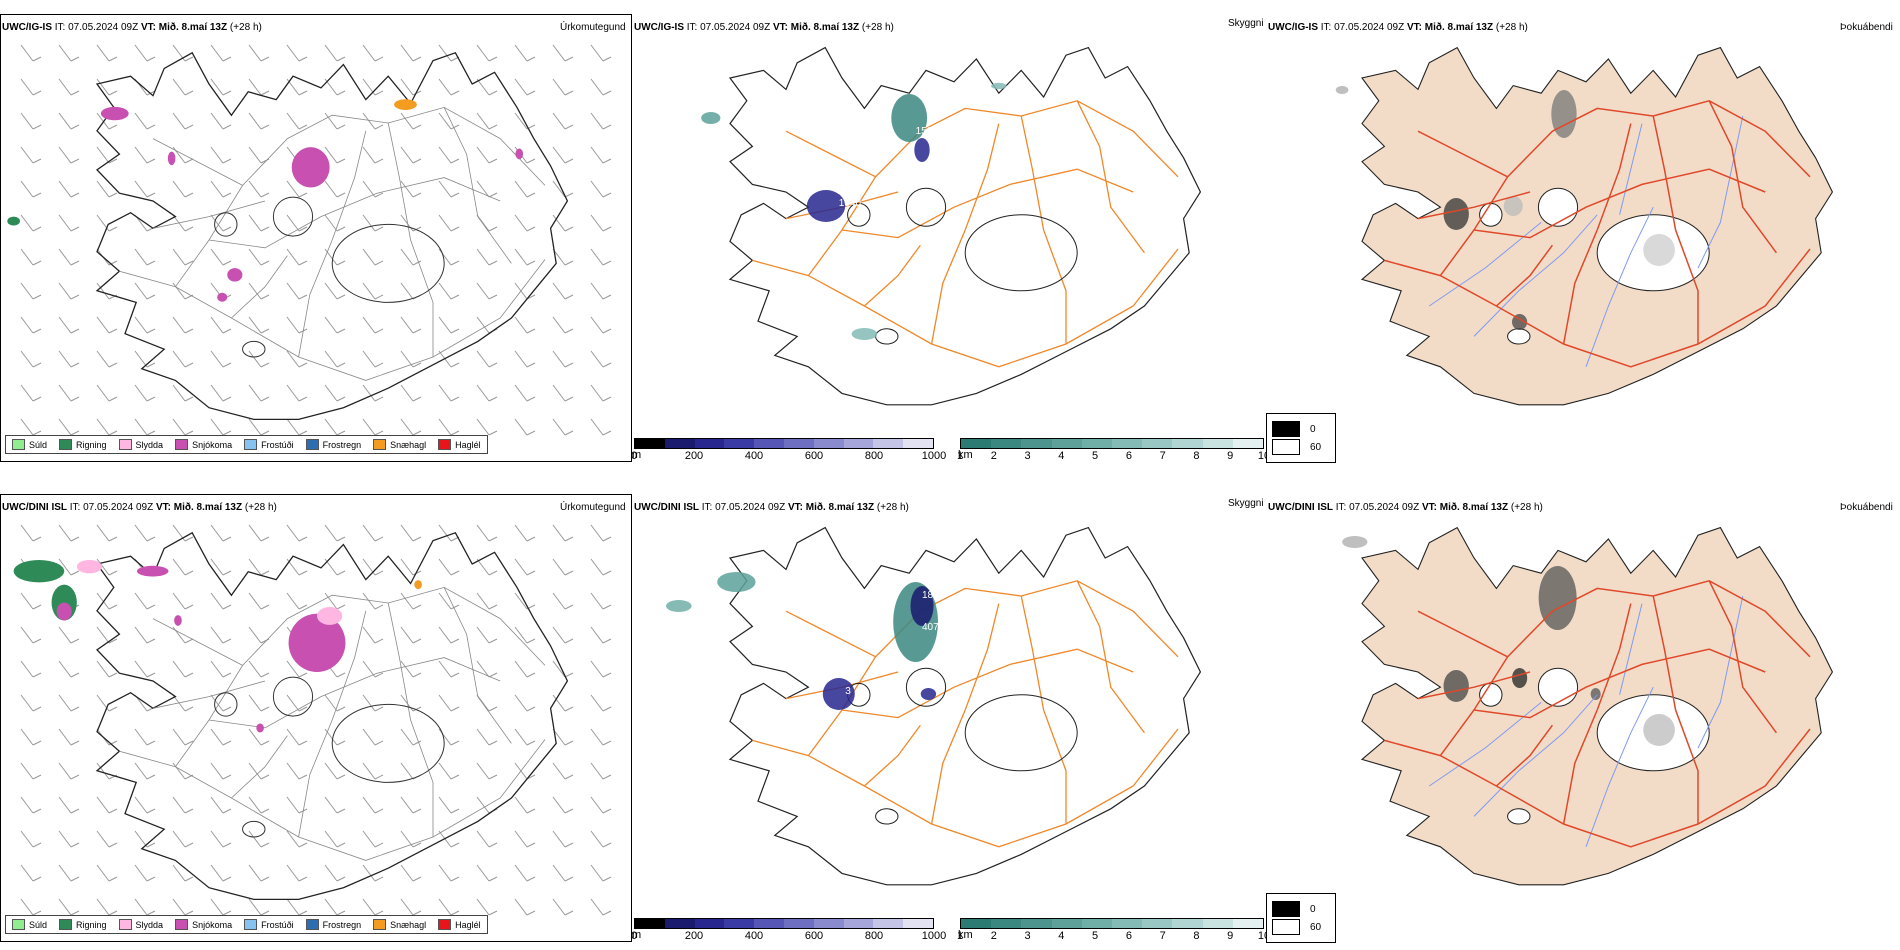 The width and height of the screenshot is (1900, 950). What do you see at coordinates (212, 444) in the screenshot?
I see `legend-label: Snjókoma` at bounding box center [212, 444].